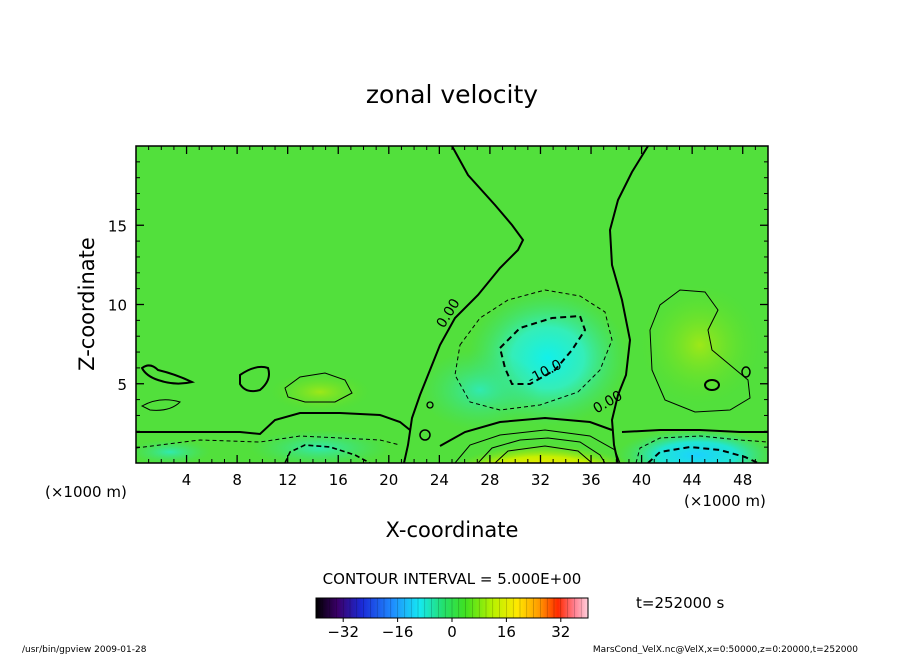 This screenshot has width=904, height=654. I want to click on colorbar-tick-label: −32, so click(343, 632).